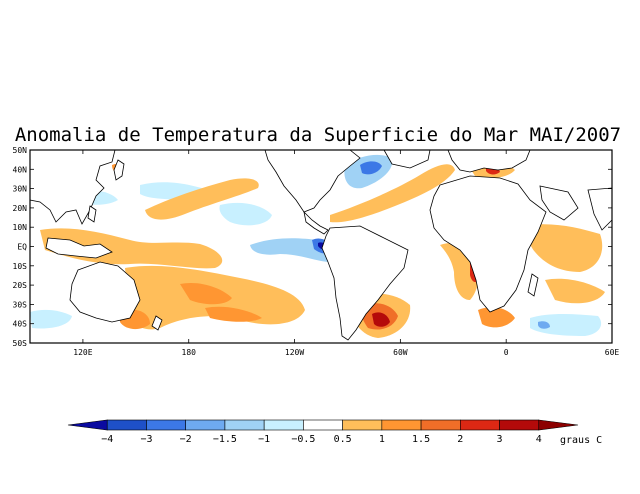  What do you see at coordinates (264, 439) in the screenshot?
I see `colorbar-tick-label: −1` at bounding box center [264, 439].